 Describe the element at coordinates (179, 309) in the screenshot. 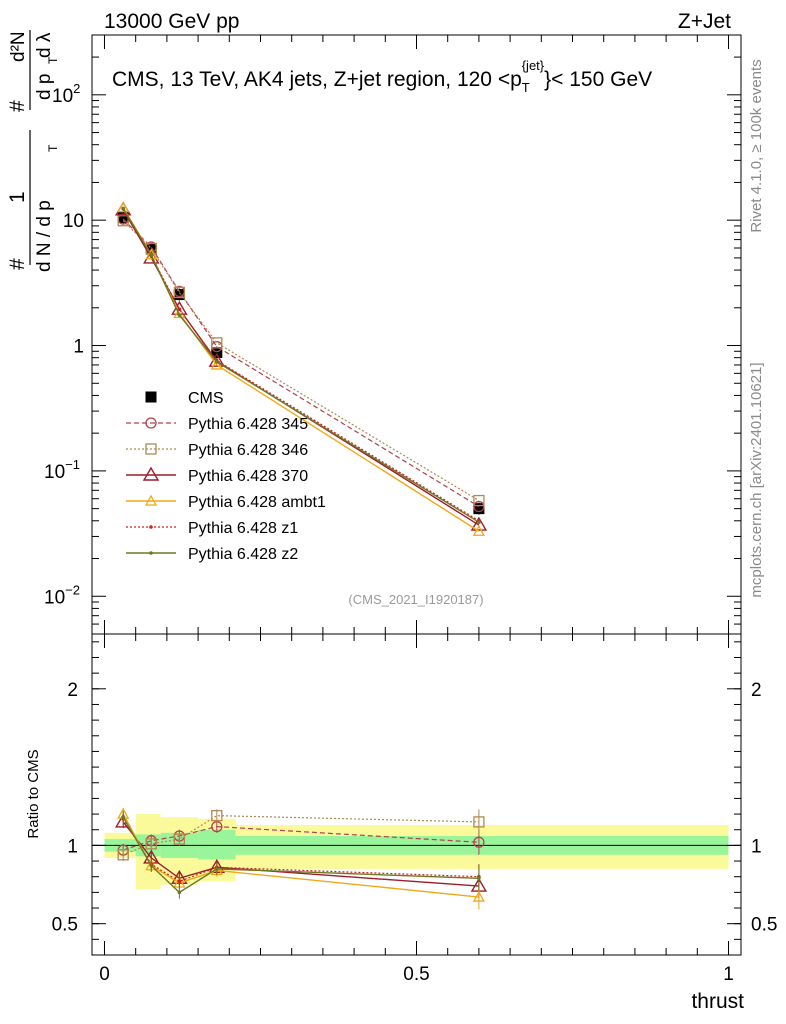

I see `main-point-z1` at that location.